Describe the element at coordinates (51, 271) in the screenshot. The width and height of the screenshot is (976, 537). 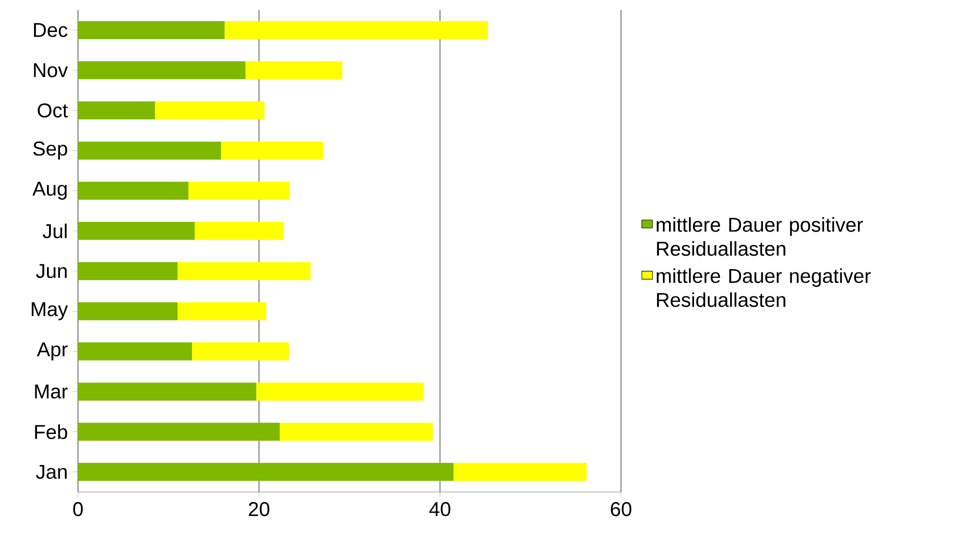
I see `y-tick-label: Jun` at that location.